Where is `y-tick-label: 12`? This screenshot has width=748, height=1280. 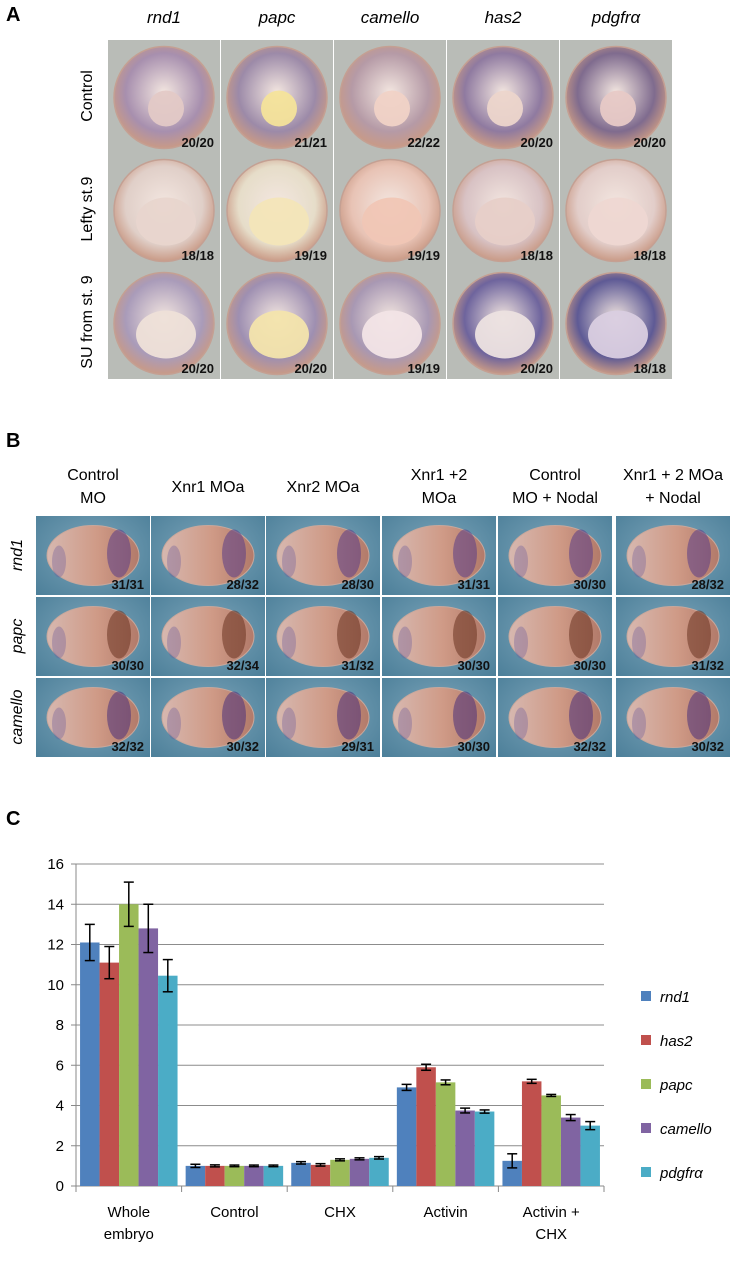 y-tick-label: 12 is located at coordinates (55, 945).